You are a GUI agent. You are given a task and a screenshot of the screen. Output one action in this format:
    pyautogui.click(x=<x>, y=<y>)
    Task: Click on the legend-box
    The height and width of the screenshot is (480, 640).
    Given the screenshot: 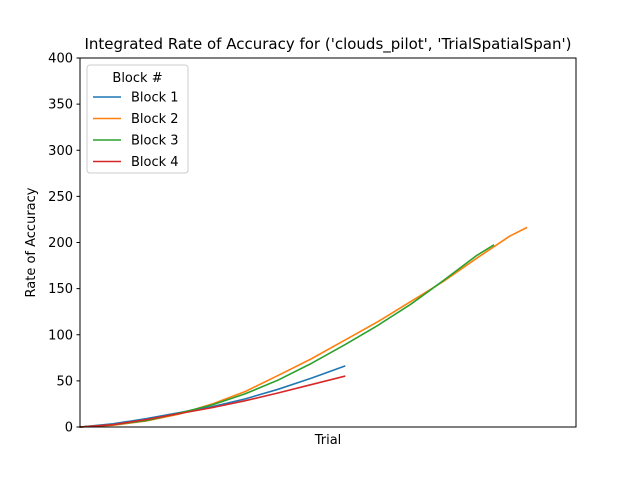 What is the action you would take?
    pyautogui.click(x=137, y=119)
    